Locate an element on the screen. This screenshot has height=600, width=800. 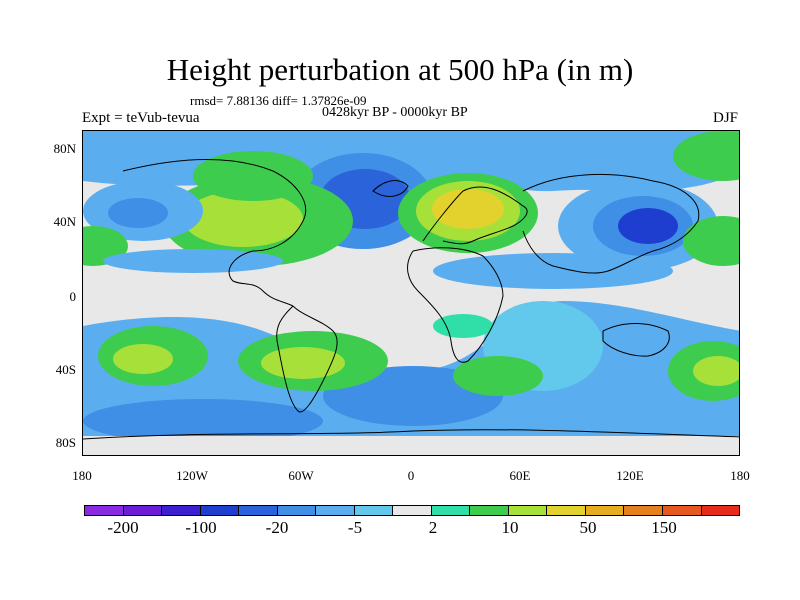
colorbar-label: -200 is located at coordinates (123, 527).